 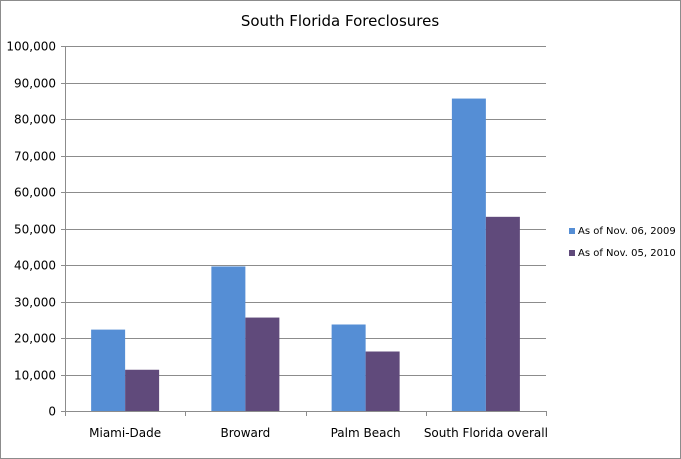 I want to click on y-tick-label: 0, so click(x=52, y=412).